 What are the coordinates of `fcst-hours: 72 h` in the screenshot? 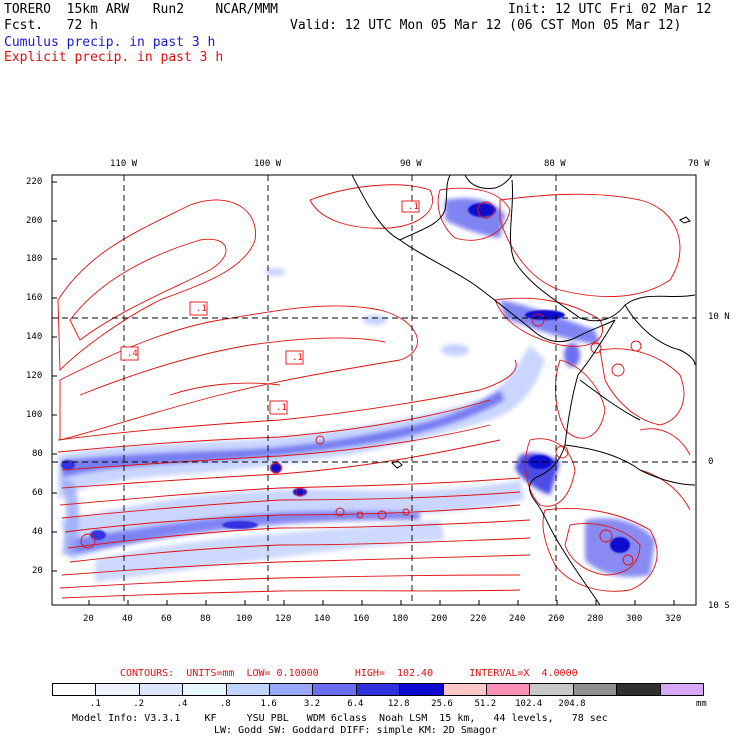 It's located at (82, 25).